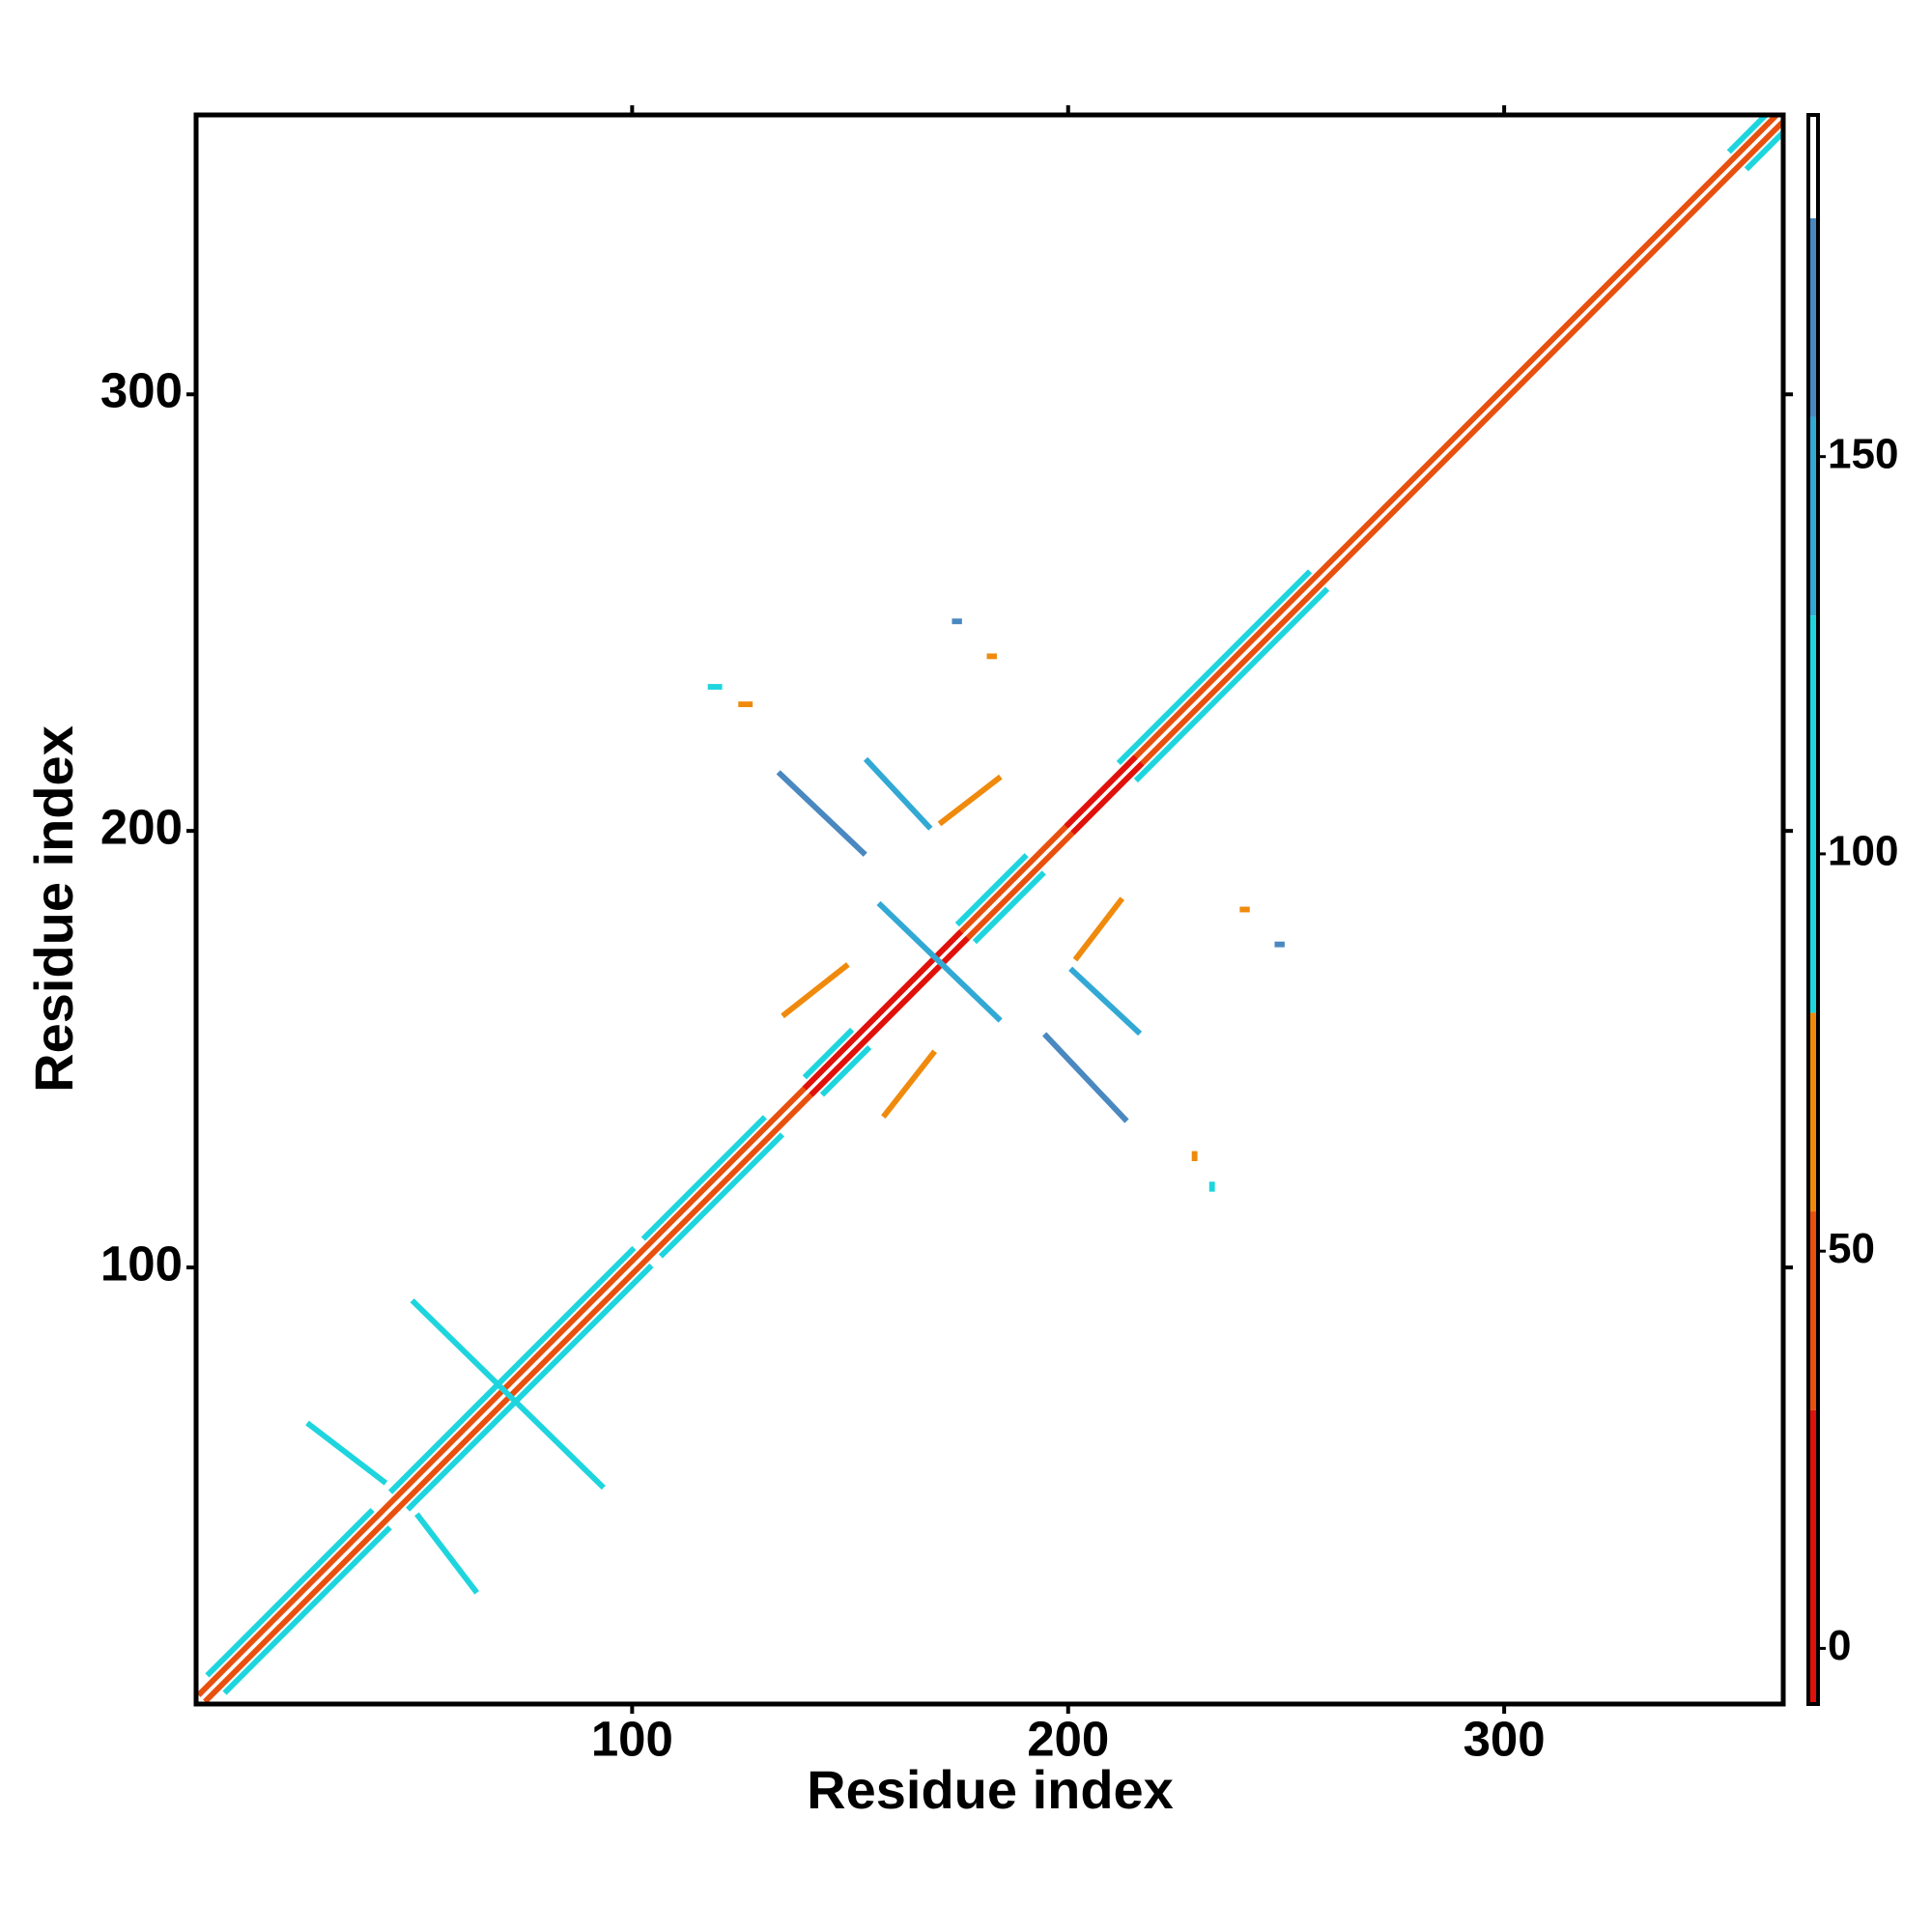 The width and height of the screenshot is (1932, 1932). Describe the element at coordinates (53, 909) in the screenshot. I see `y-axis-label: Residue index` at that location.